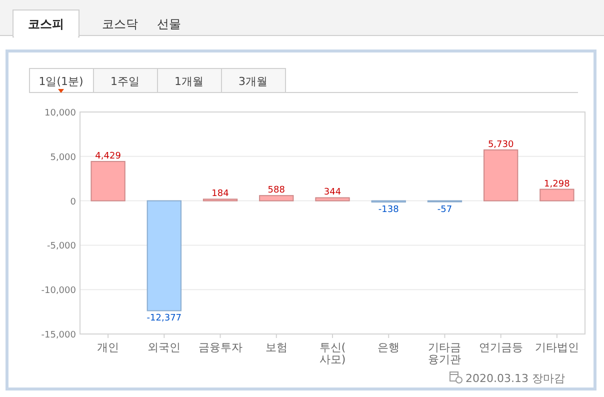 This screenshot has width=604, height=397. Describe the element at coordinates (61, 247) in the screenshot. I see `y-tick-label: -5,000` at that location.